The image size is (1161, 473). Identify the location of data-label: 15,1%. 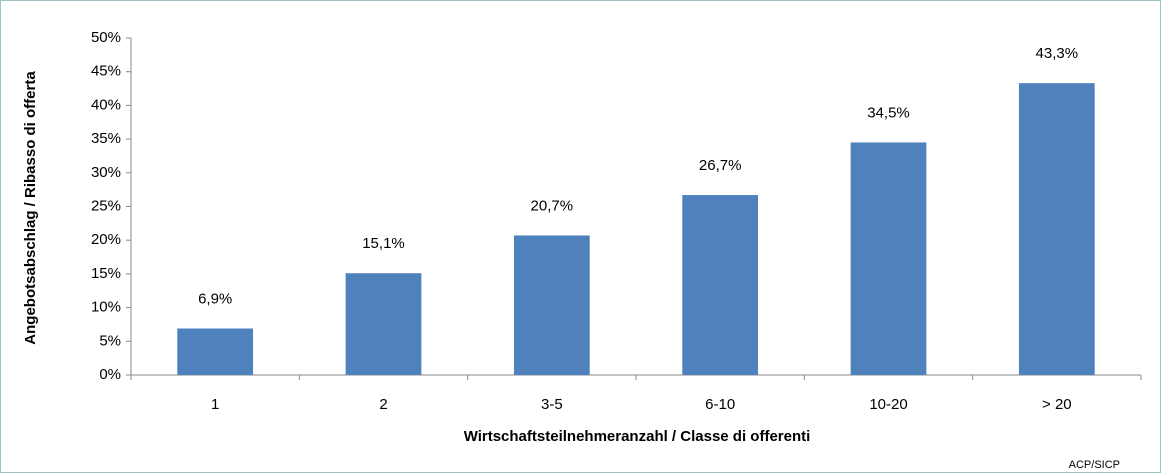
(383, 243).